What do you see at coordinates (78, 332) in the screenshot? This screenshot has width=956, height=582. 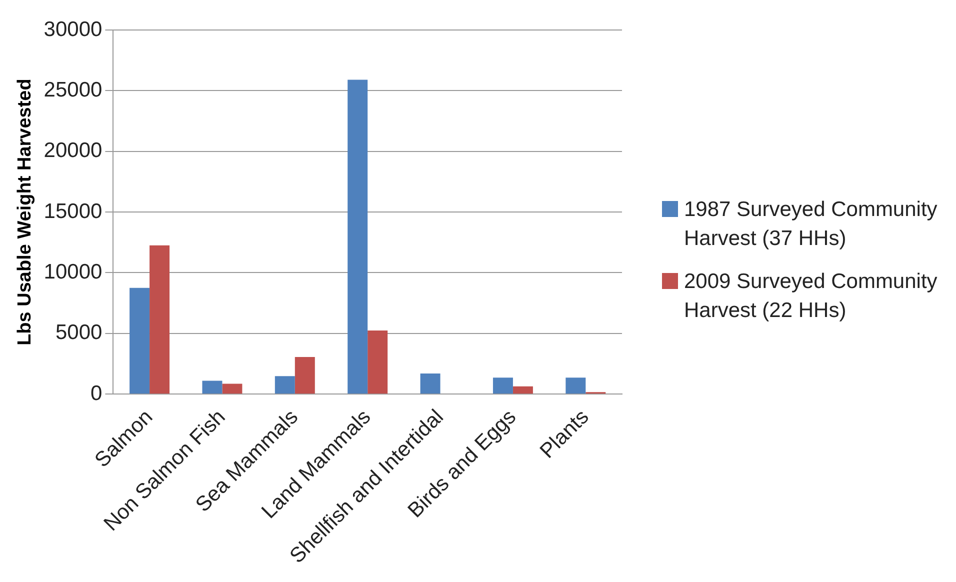 I see `y-tick-label: 5000` at bounding box center [78, 332].